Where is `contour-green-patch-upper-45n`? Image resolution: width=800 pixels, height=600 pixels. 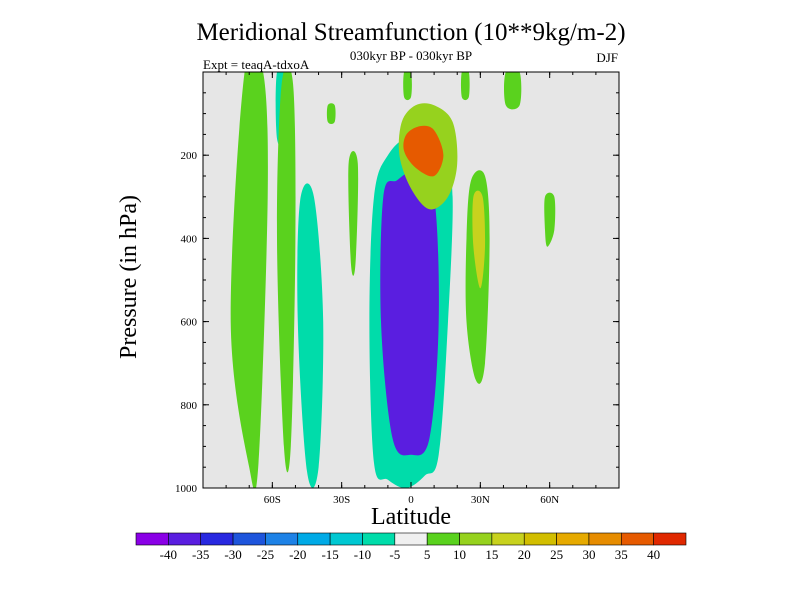 contour-green-patch-upper-45n is located at coordinates (513, 91).